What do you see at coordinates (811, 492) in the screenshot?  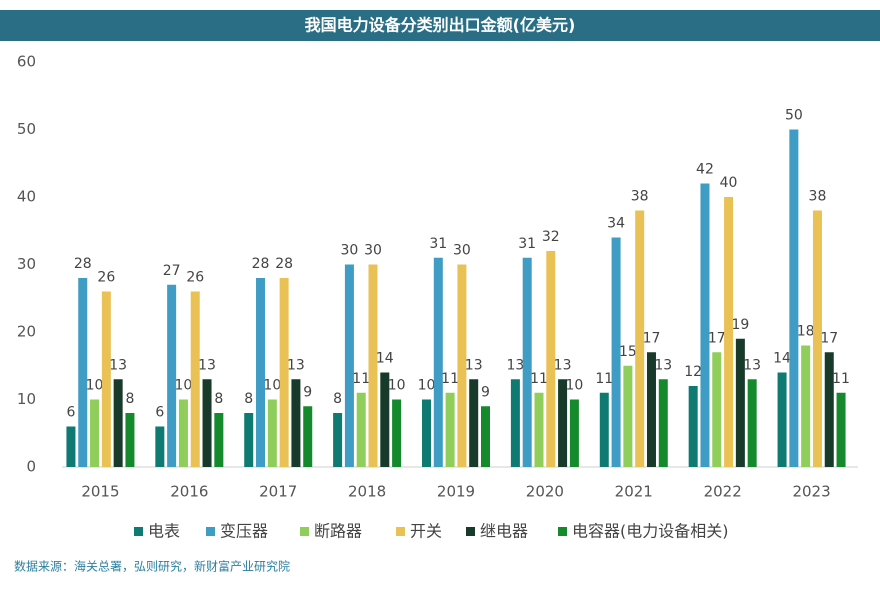 I see `x-tick-label: 2023` at bounding box center [811, 492].